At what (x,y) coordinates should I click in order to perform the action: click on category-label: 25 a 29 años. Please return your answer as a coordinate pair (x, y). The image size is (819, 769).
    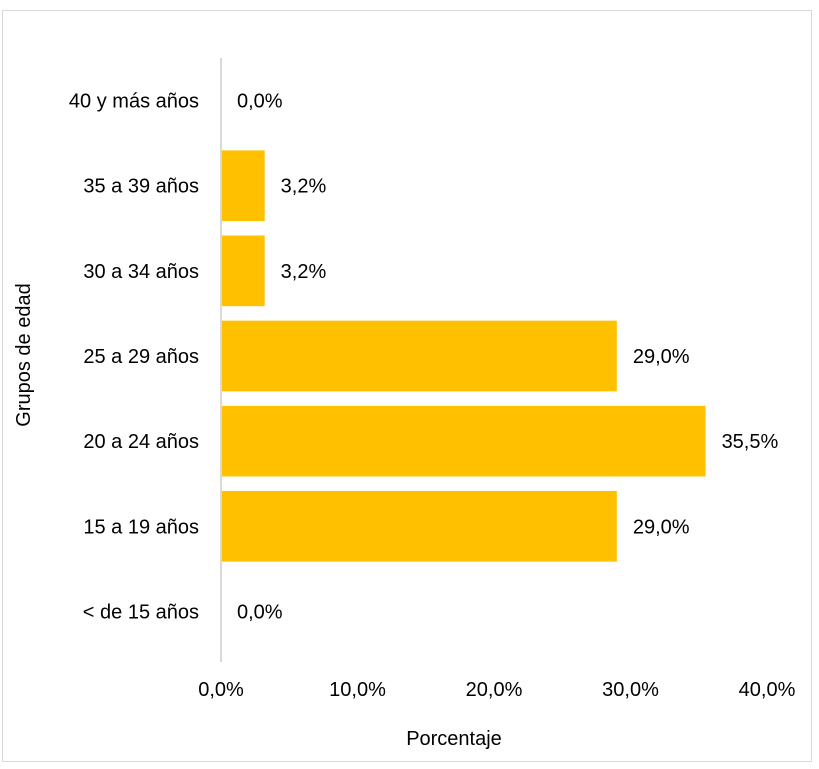
    Looking at the image, I should click on (141, 357).